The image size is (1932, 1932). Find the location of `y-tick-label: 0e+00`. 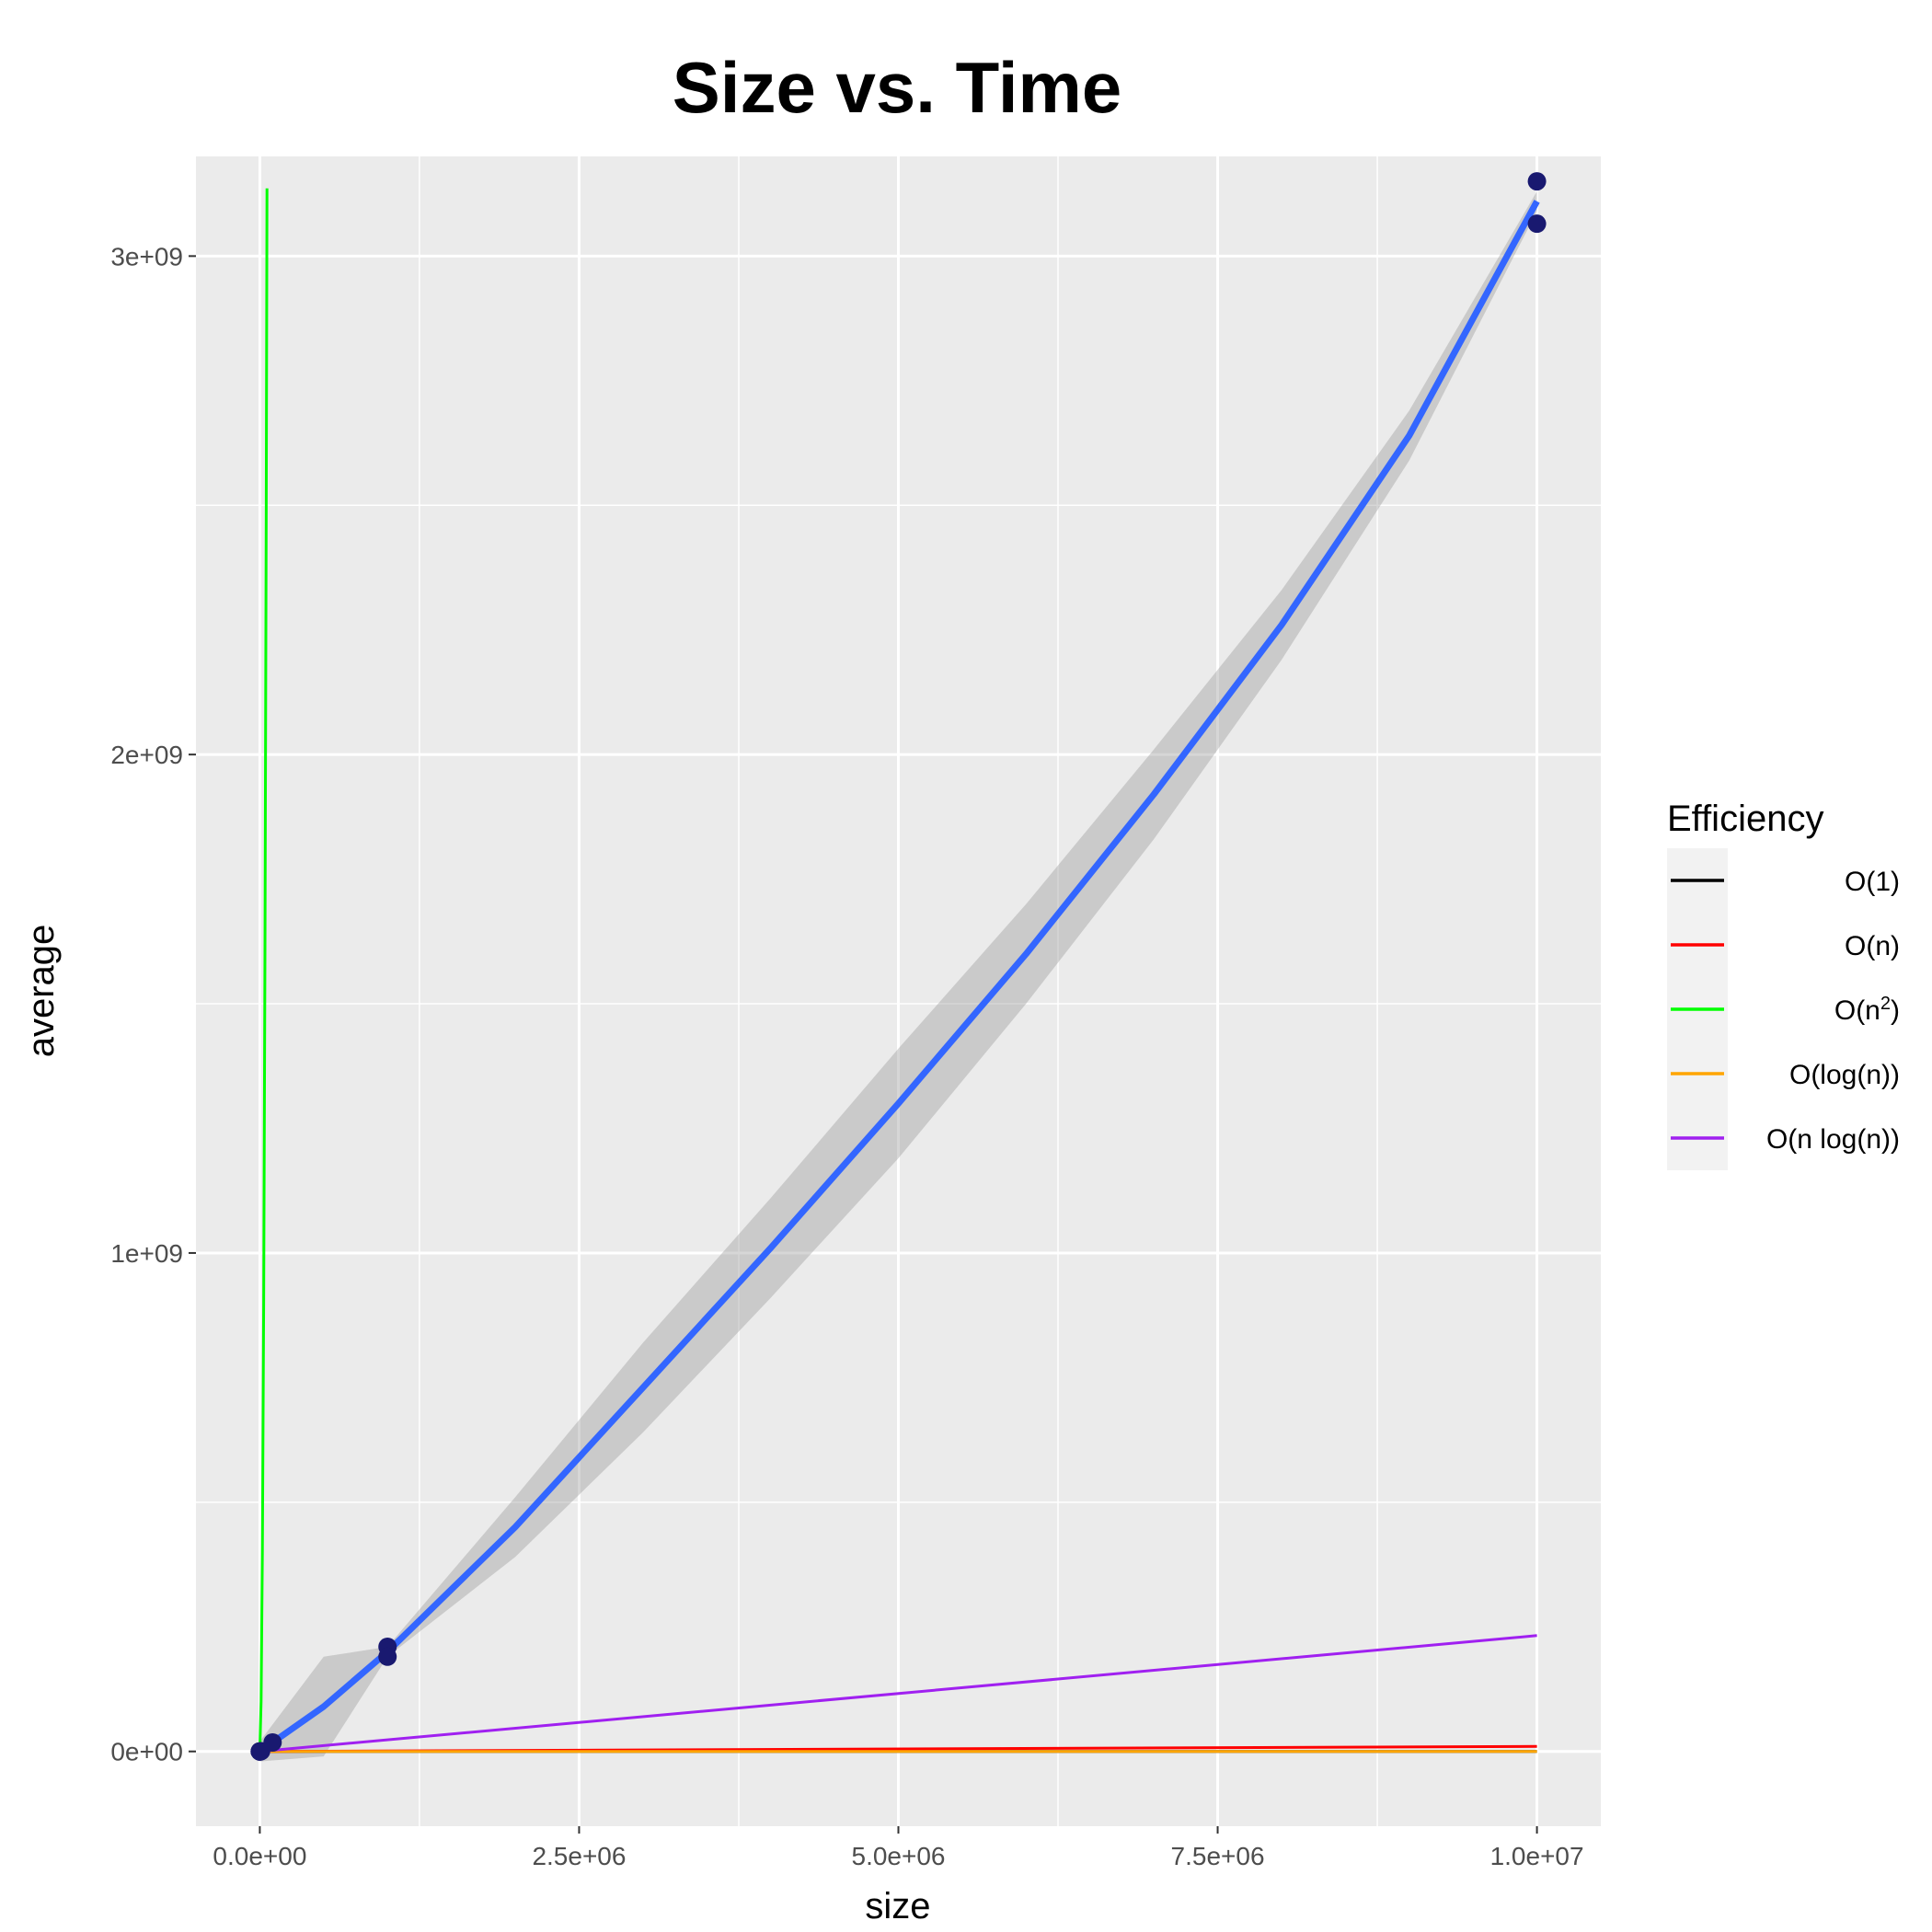

y-tick-label: 0e+00 is located at coordinates (146, 1752).